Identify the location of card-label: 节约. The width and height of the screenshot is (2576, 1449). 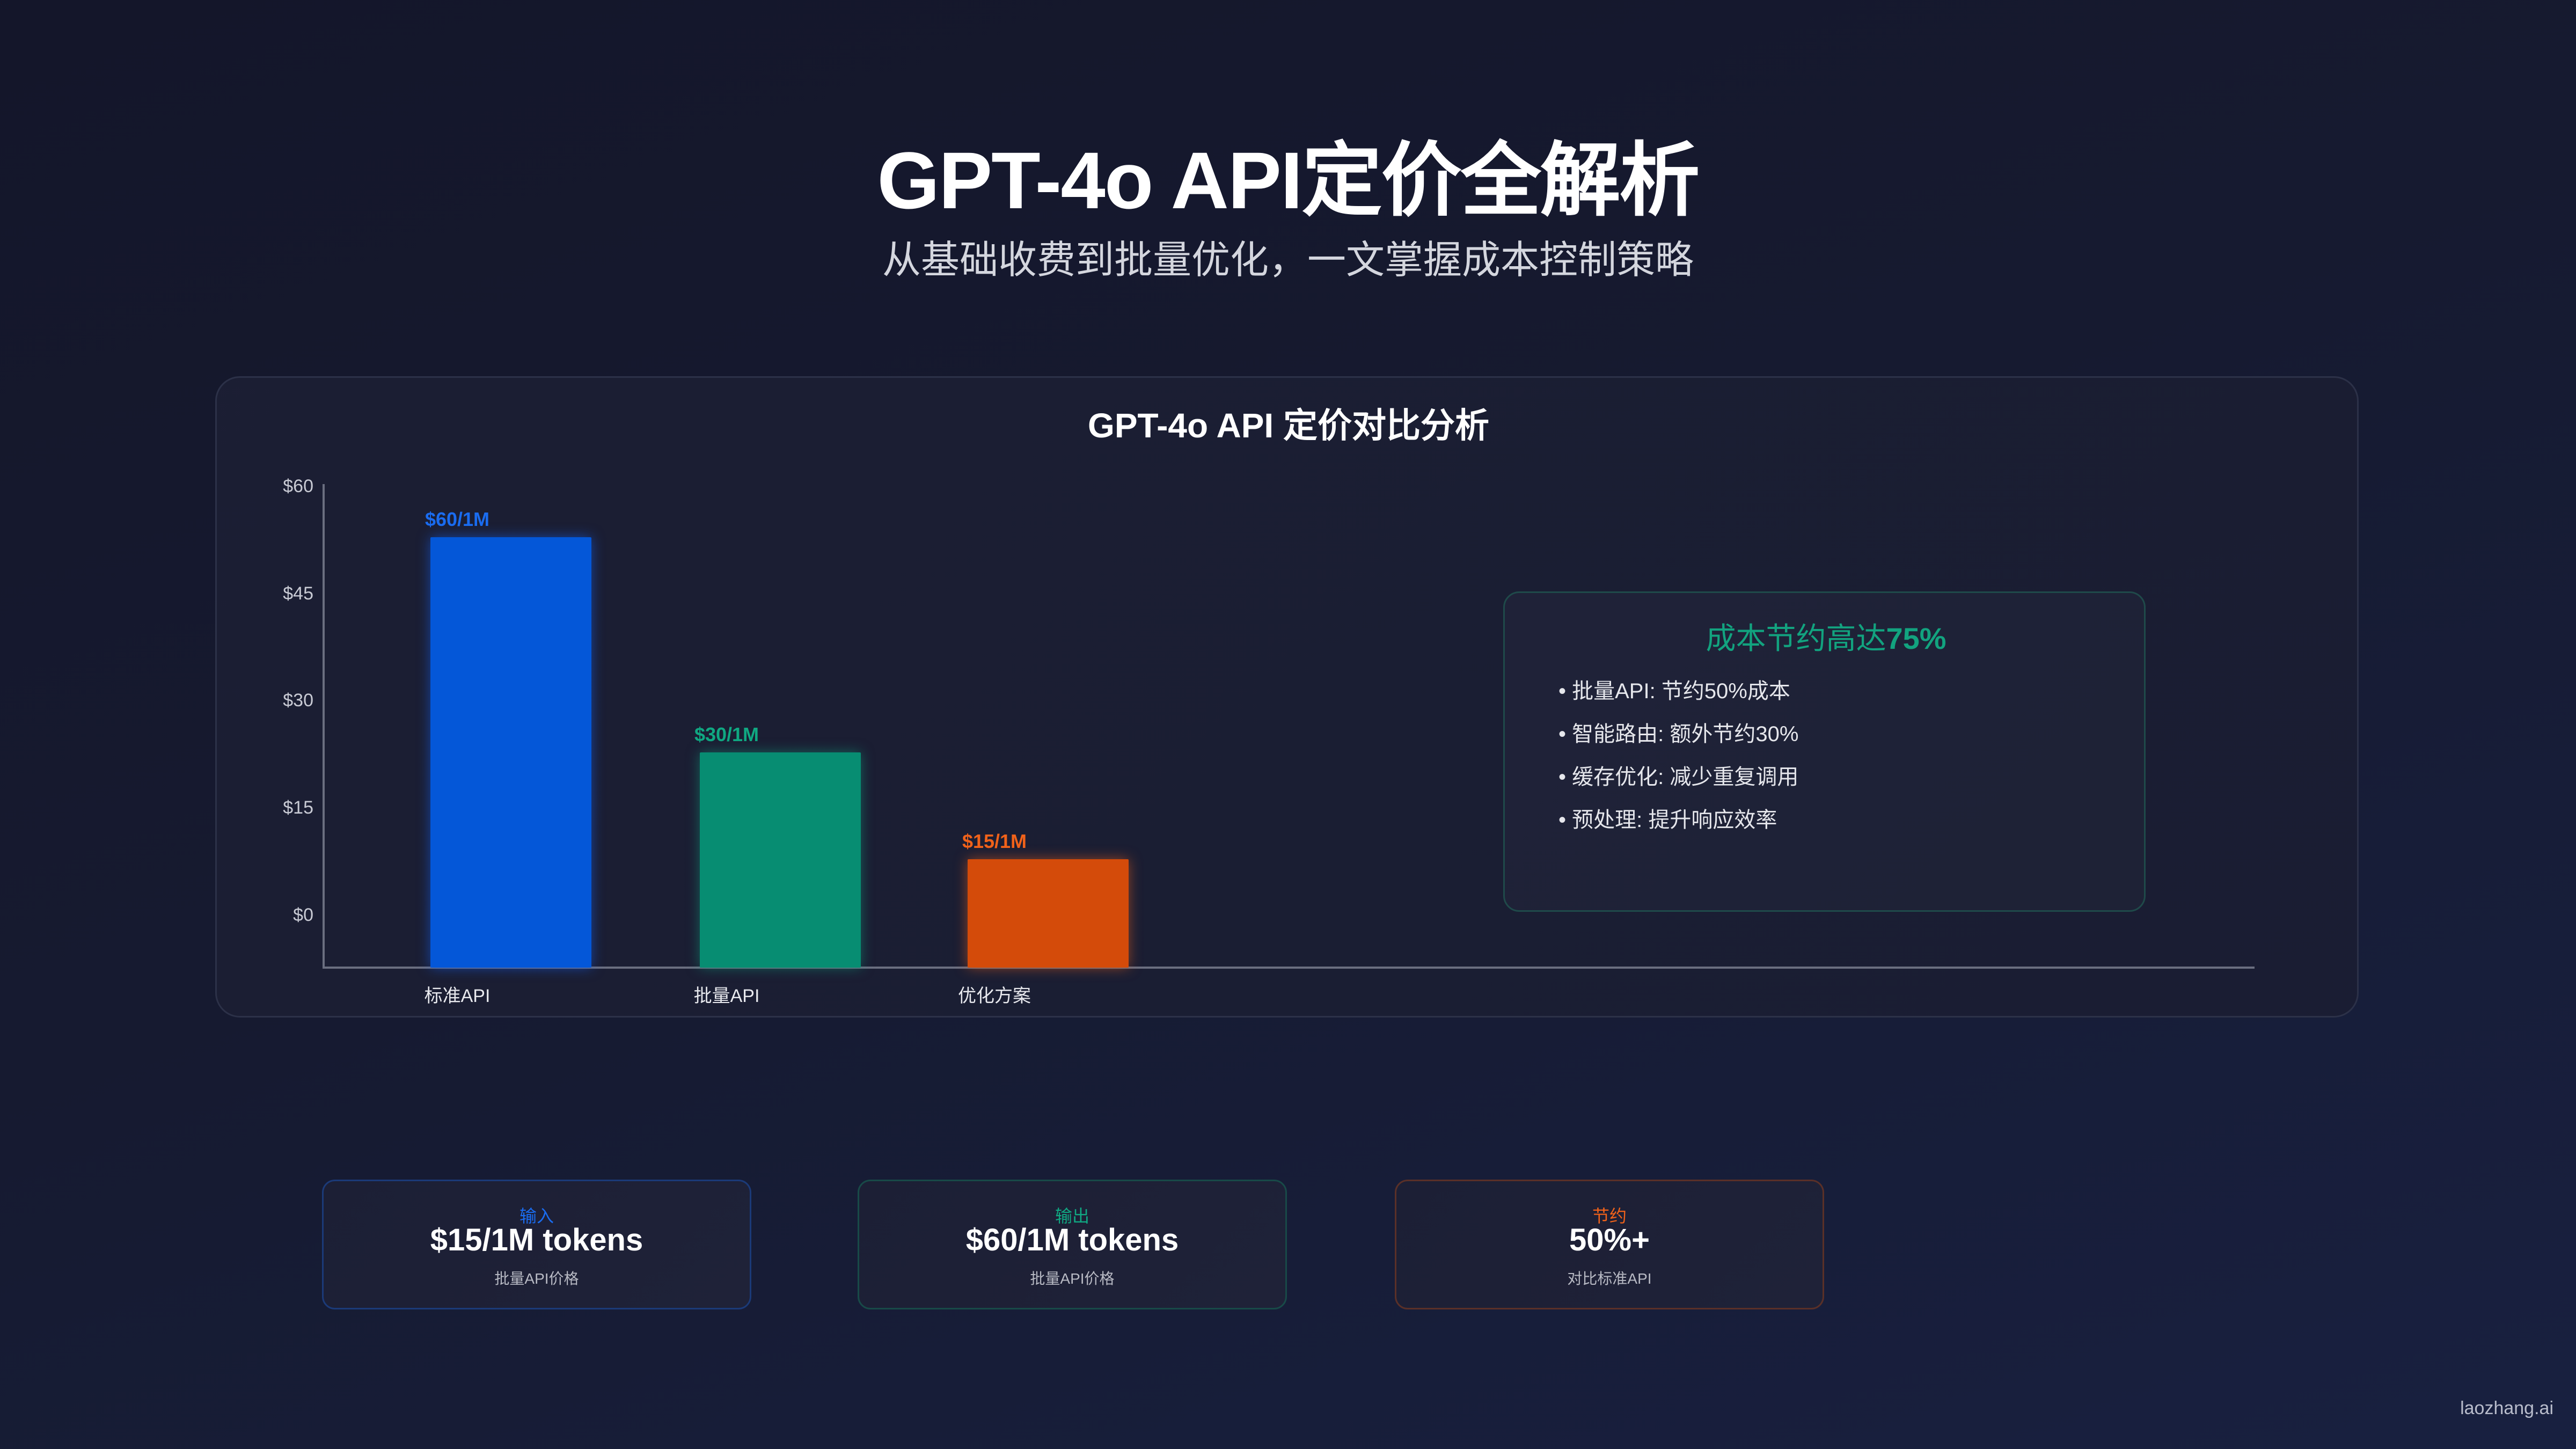
(1609, 1216).